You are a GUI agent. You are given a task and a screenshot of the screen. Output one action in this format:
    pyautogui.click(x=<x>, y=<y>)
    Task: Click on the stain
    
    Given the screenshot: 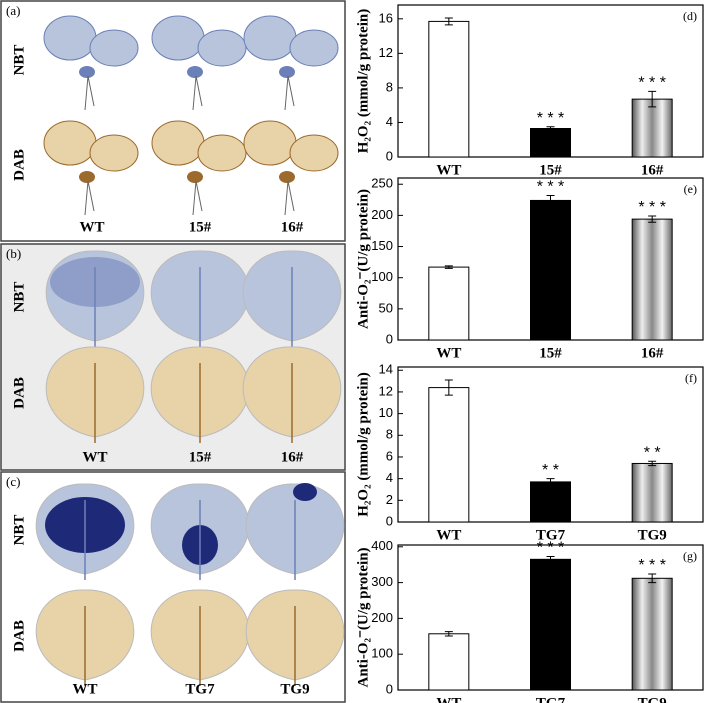 What is the action you would take?
    pyautogui.click(x=305, y=492)
    